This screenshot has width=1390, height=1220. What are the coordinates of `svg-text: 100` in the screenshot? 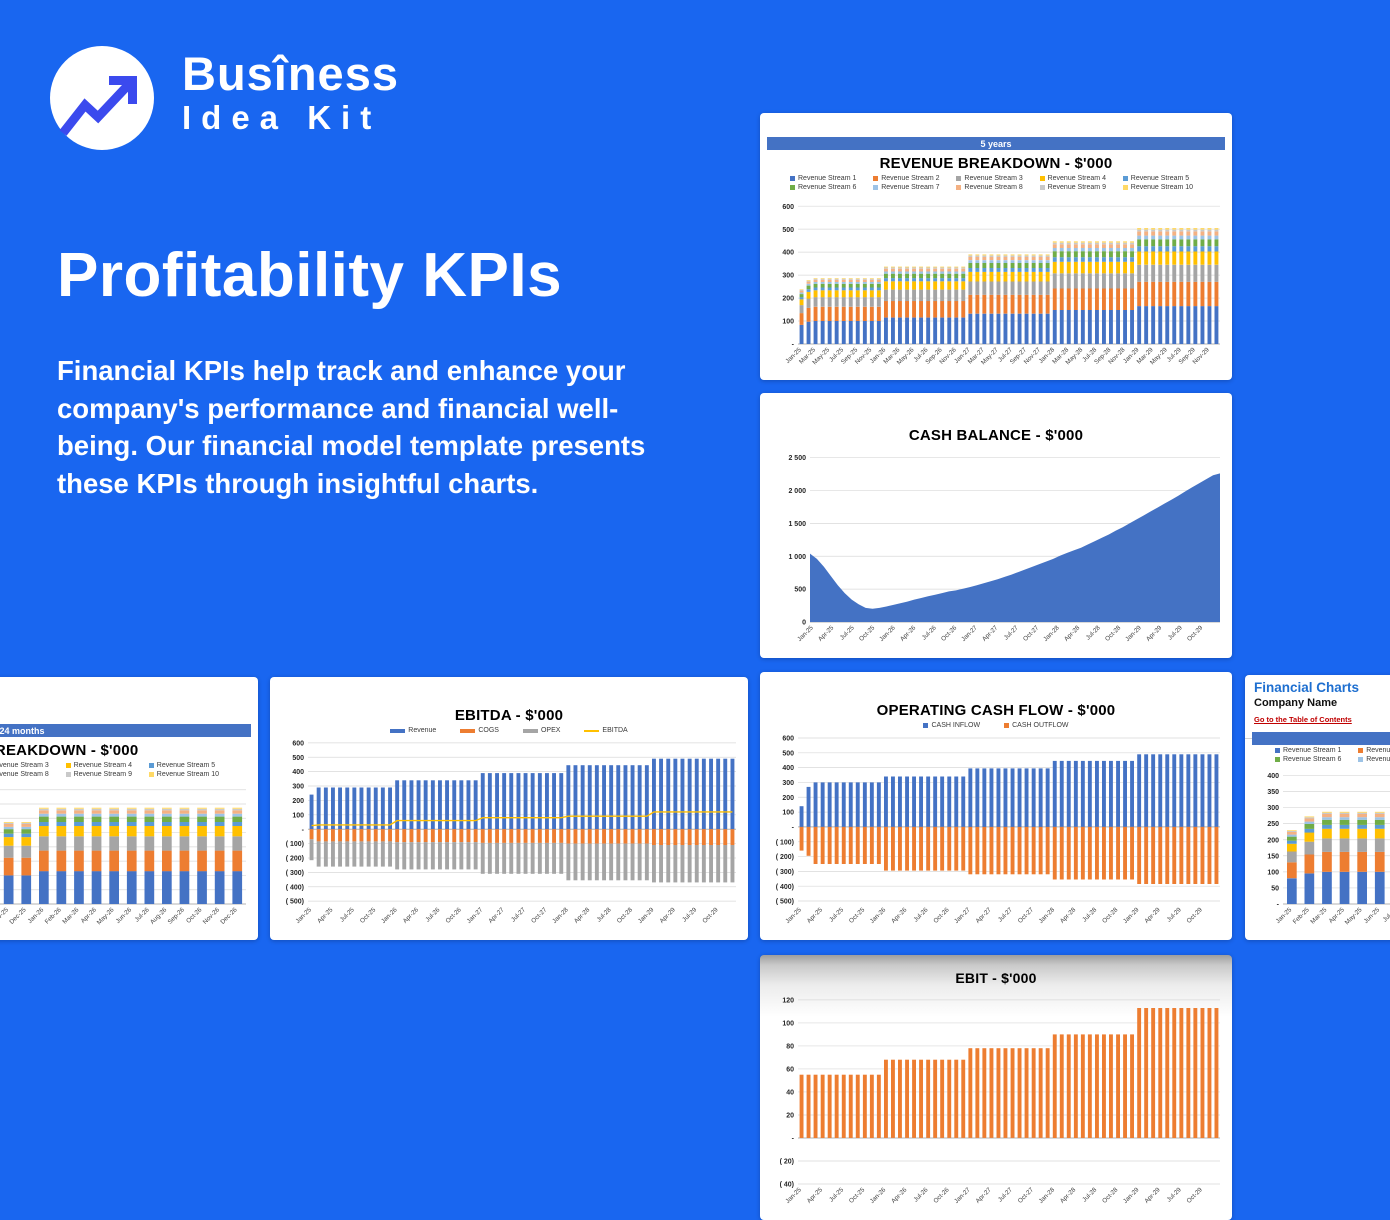 It's located at (1273, 872).